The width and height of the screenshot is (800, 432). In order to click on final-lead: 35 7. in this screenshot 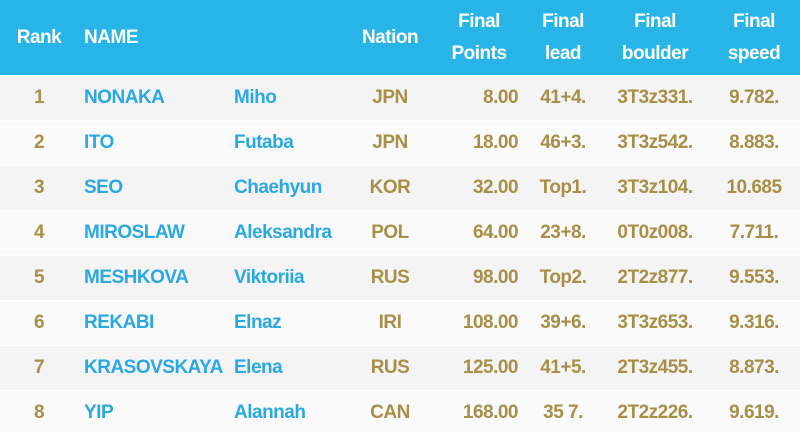, I will do `click(563, 411)`.